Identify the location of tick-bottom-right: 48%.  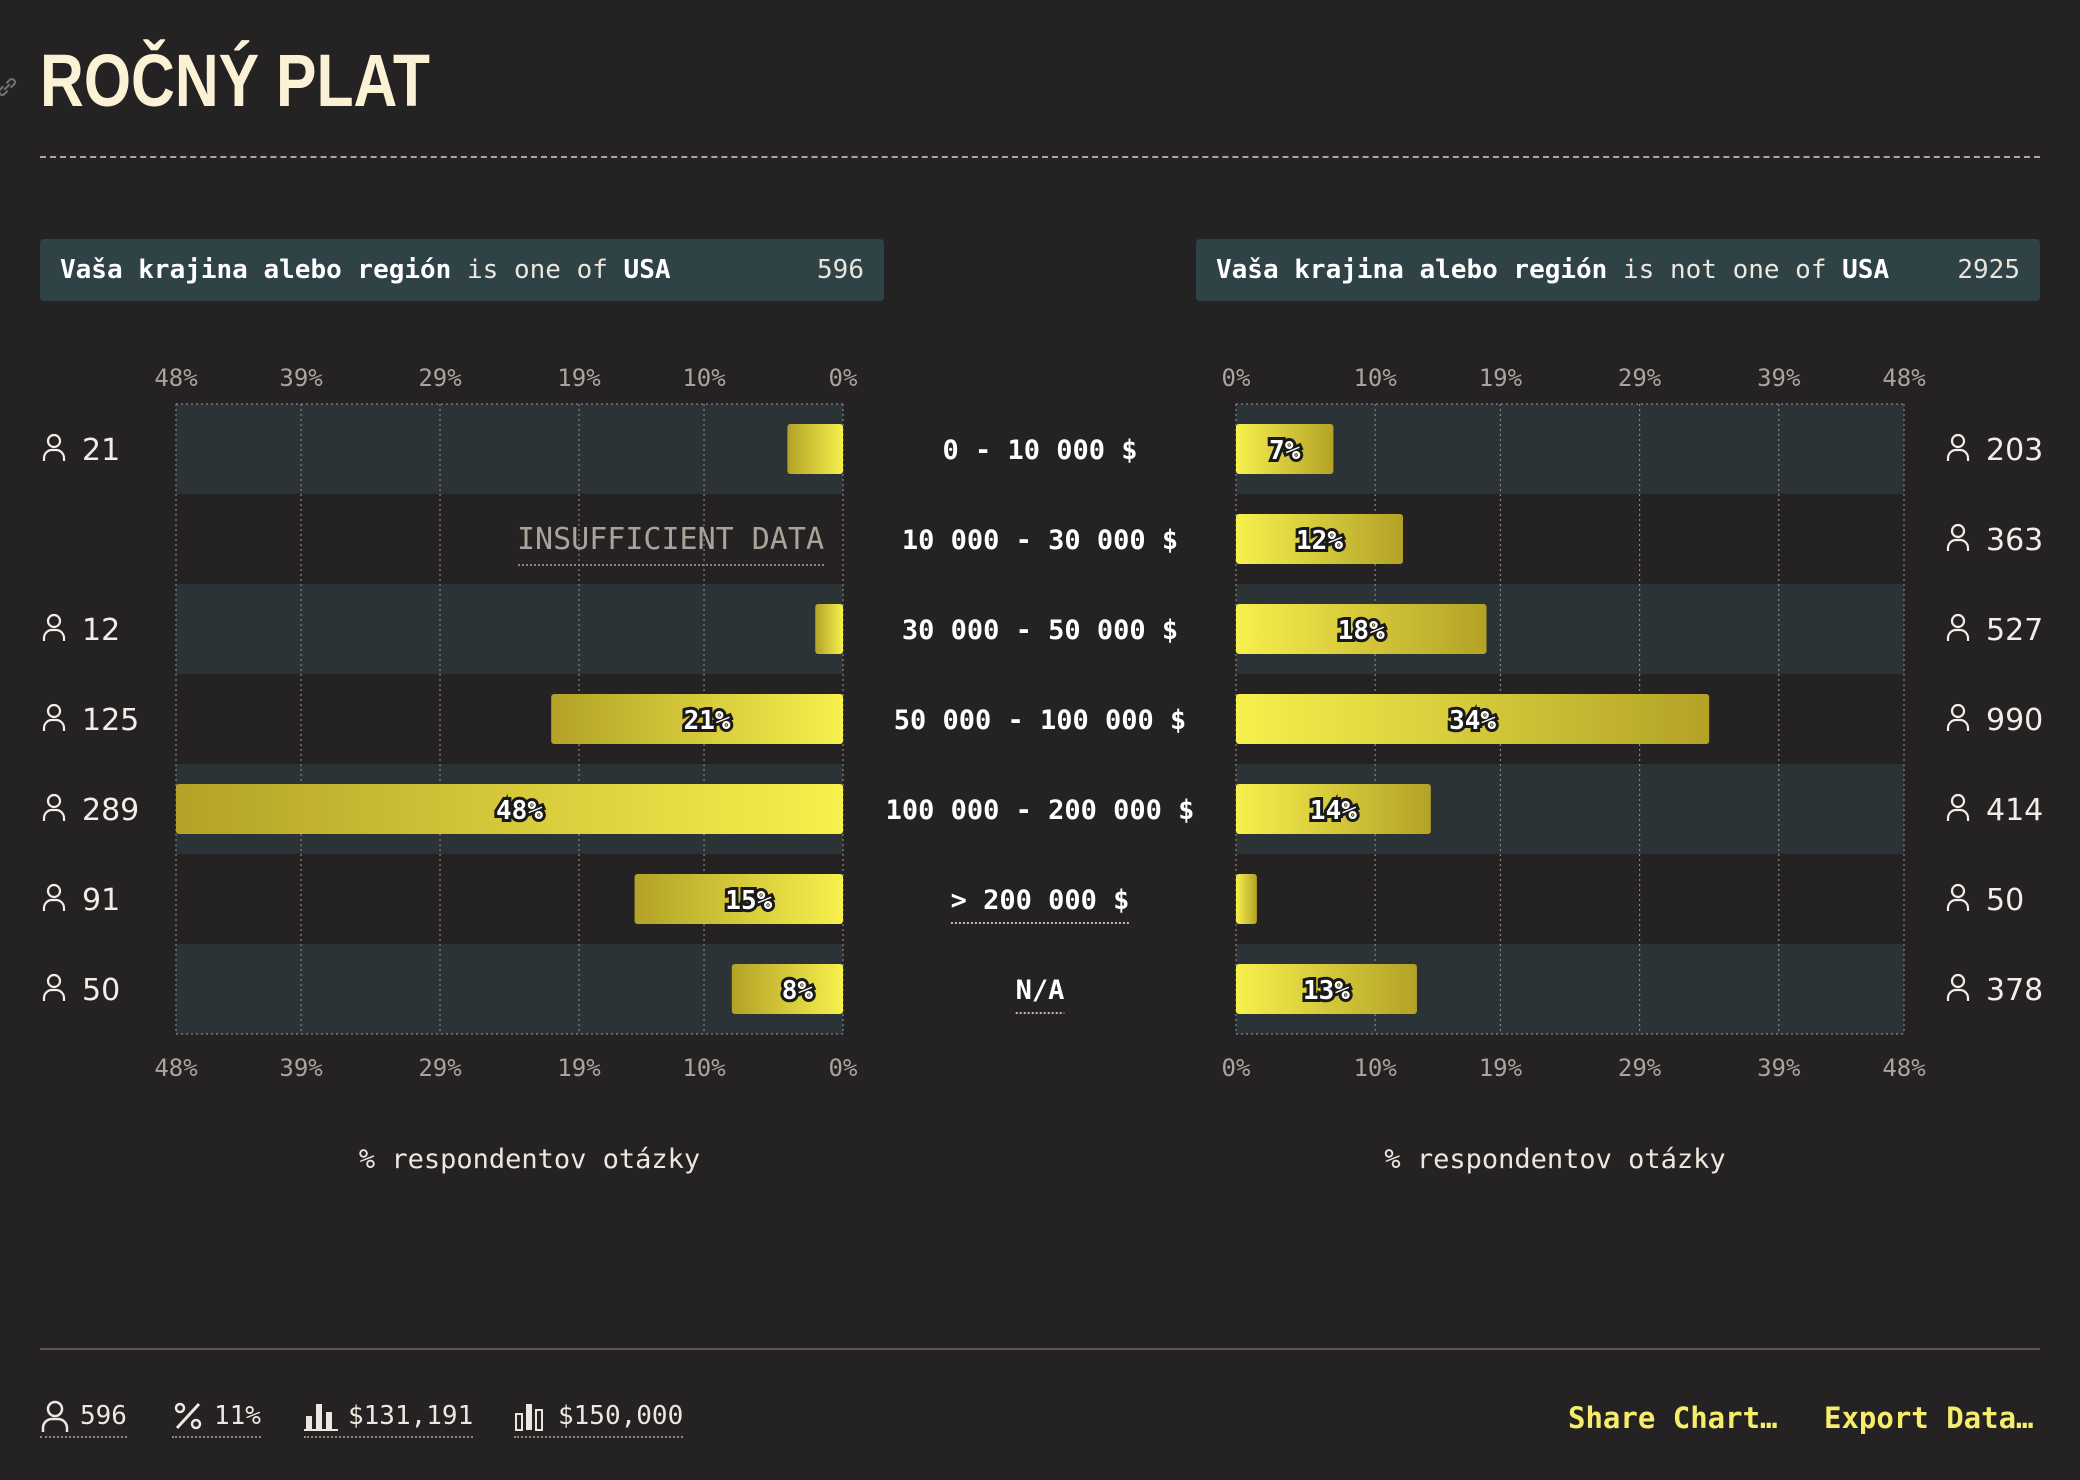
(1904, 1068).